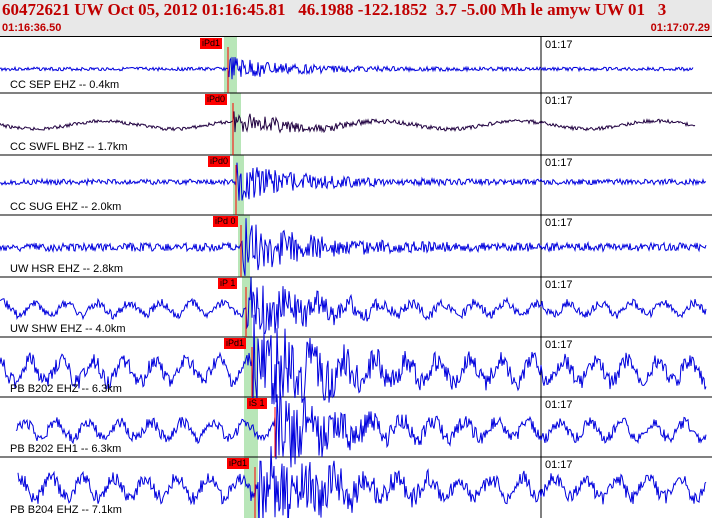 The image size is (712, 518). What do you see at coordinates (66, 389) in the screenshot?
I see `station-label: PB B202 EHZ -- 6.3km` at bounding box center [66, 389].